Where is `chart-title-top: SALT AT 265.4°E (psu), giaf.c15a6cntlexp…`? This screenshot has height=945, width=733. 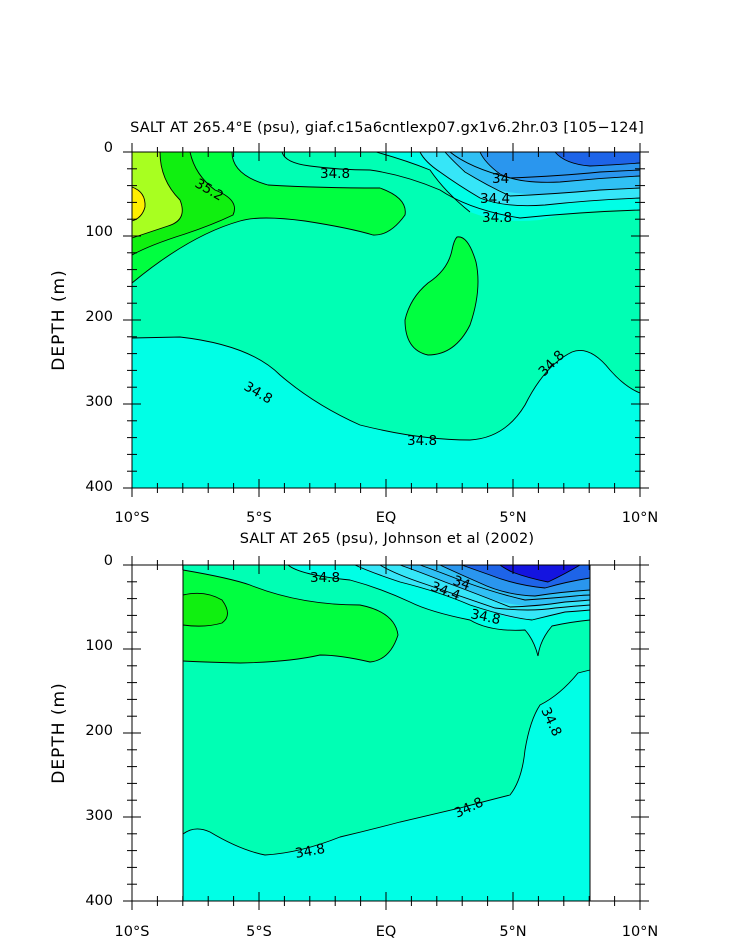 chart-title-top: SALT AT 265.4°E (psu), giaf.c15a6cntlexp… is located at coordinates (387, 128).